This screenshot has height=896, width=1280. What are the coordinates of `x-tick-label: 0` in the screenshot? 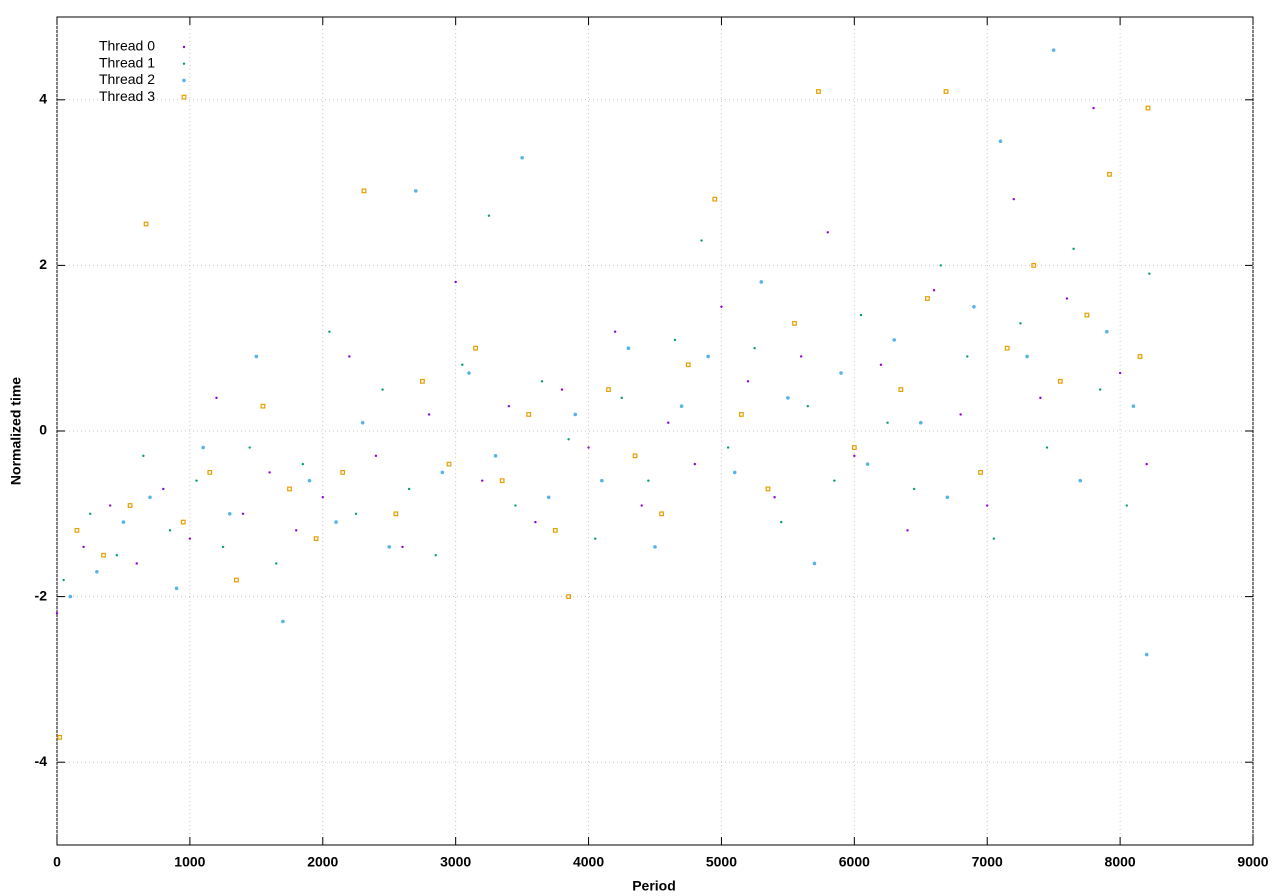 It's located at (57, 862).